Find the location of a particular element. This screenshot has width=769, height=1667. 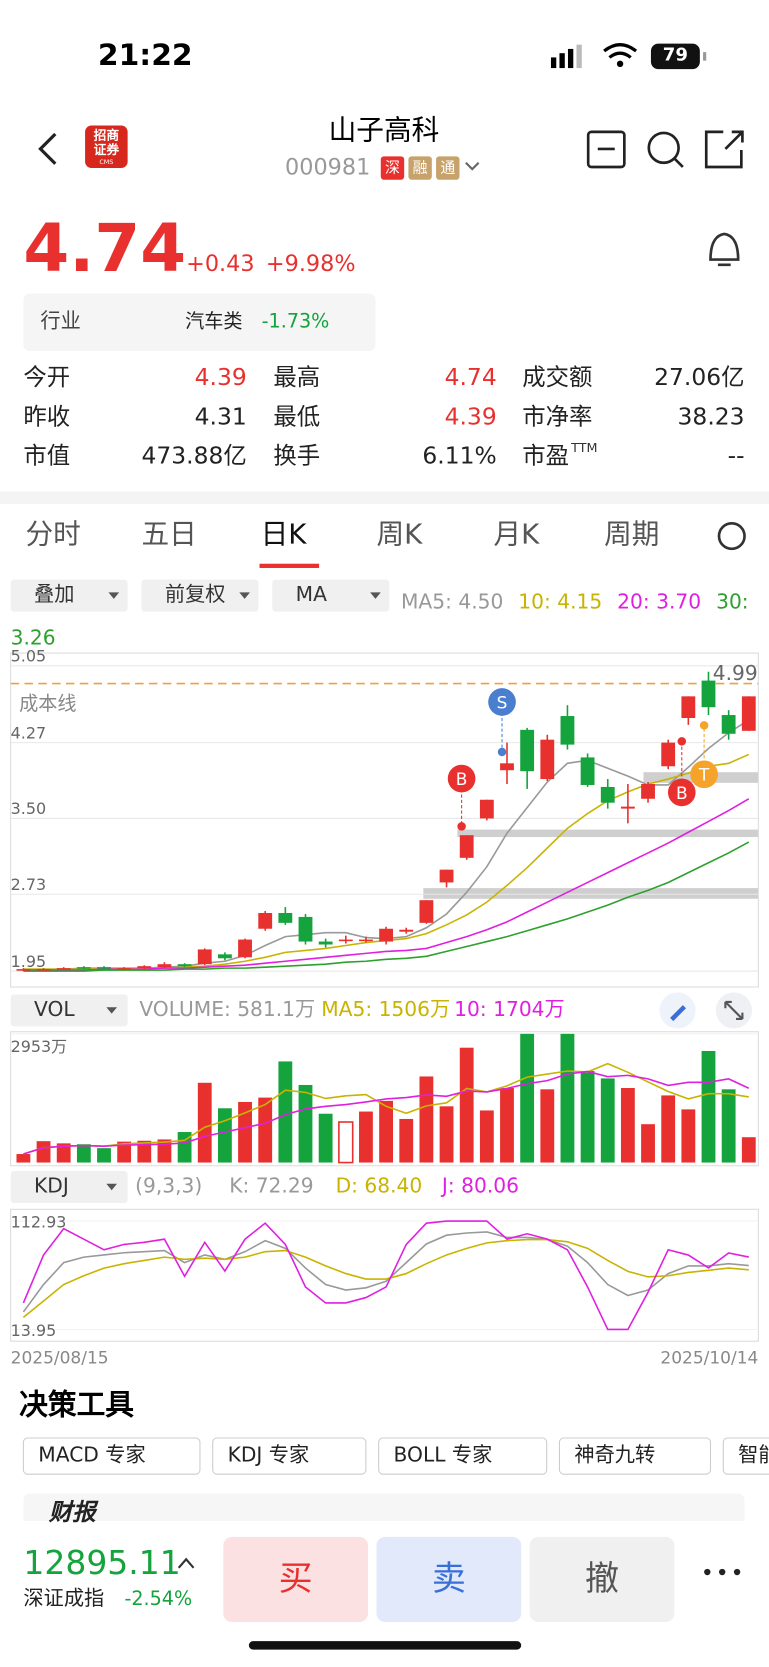

tab: 月K is located at coordinates (516, 535).